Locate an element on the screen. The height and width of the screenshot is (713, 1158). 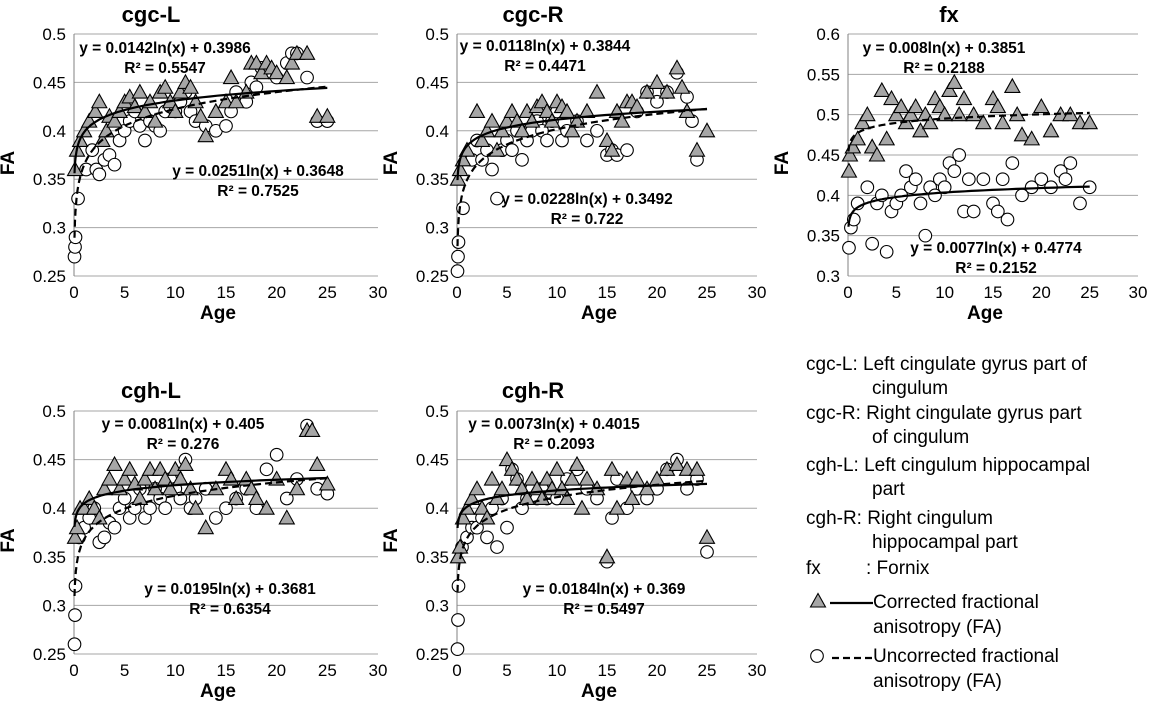
legend-uncorrected-marker is located at coordinates (817, 656).